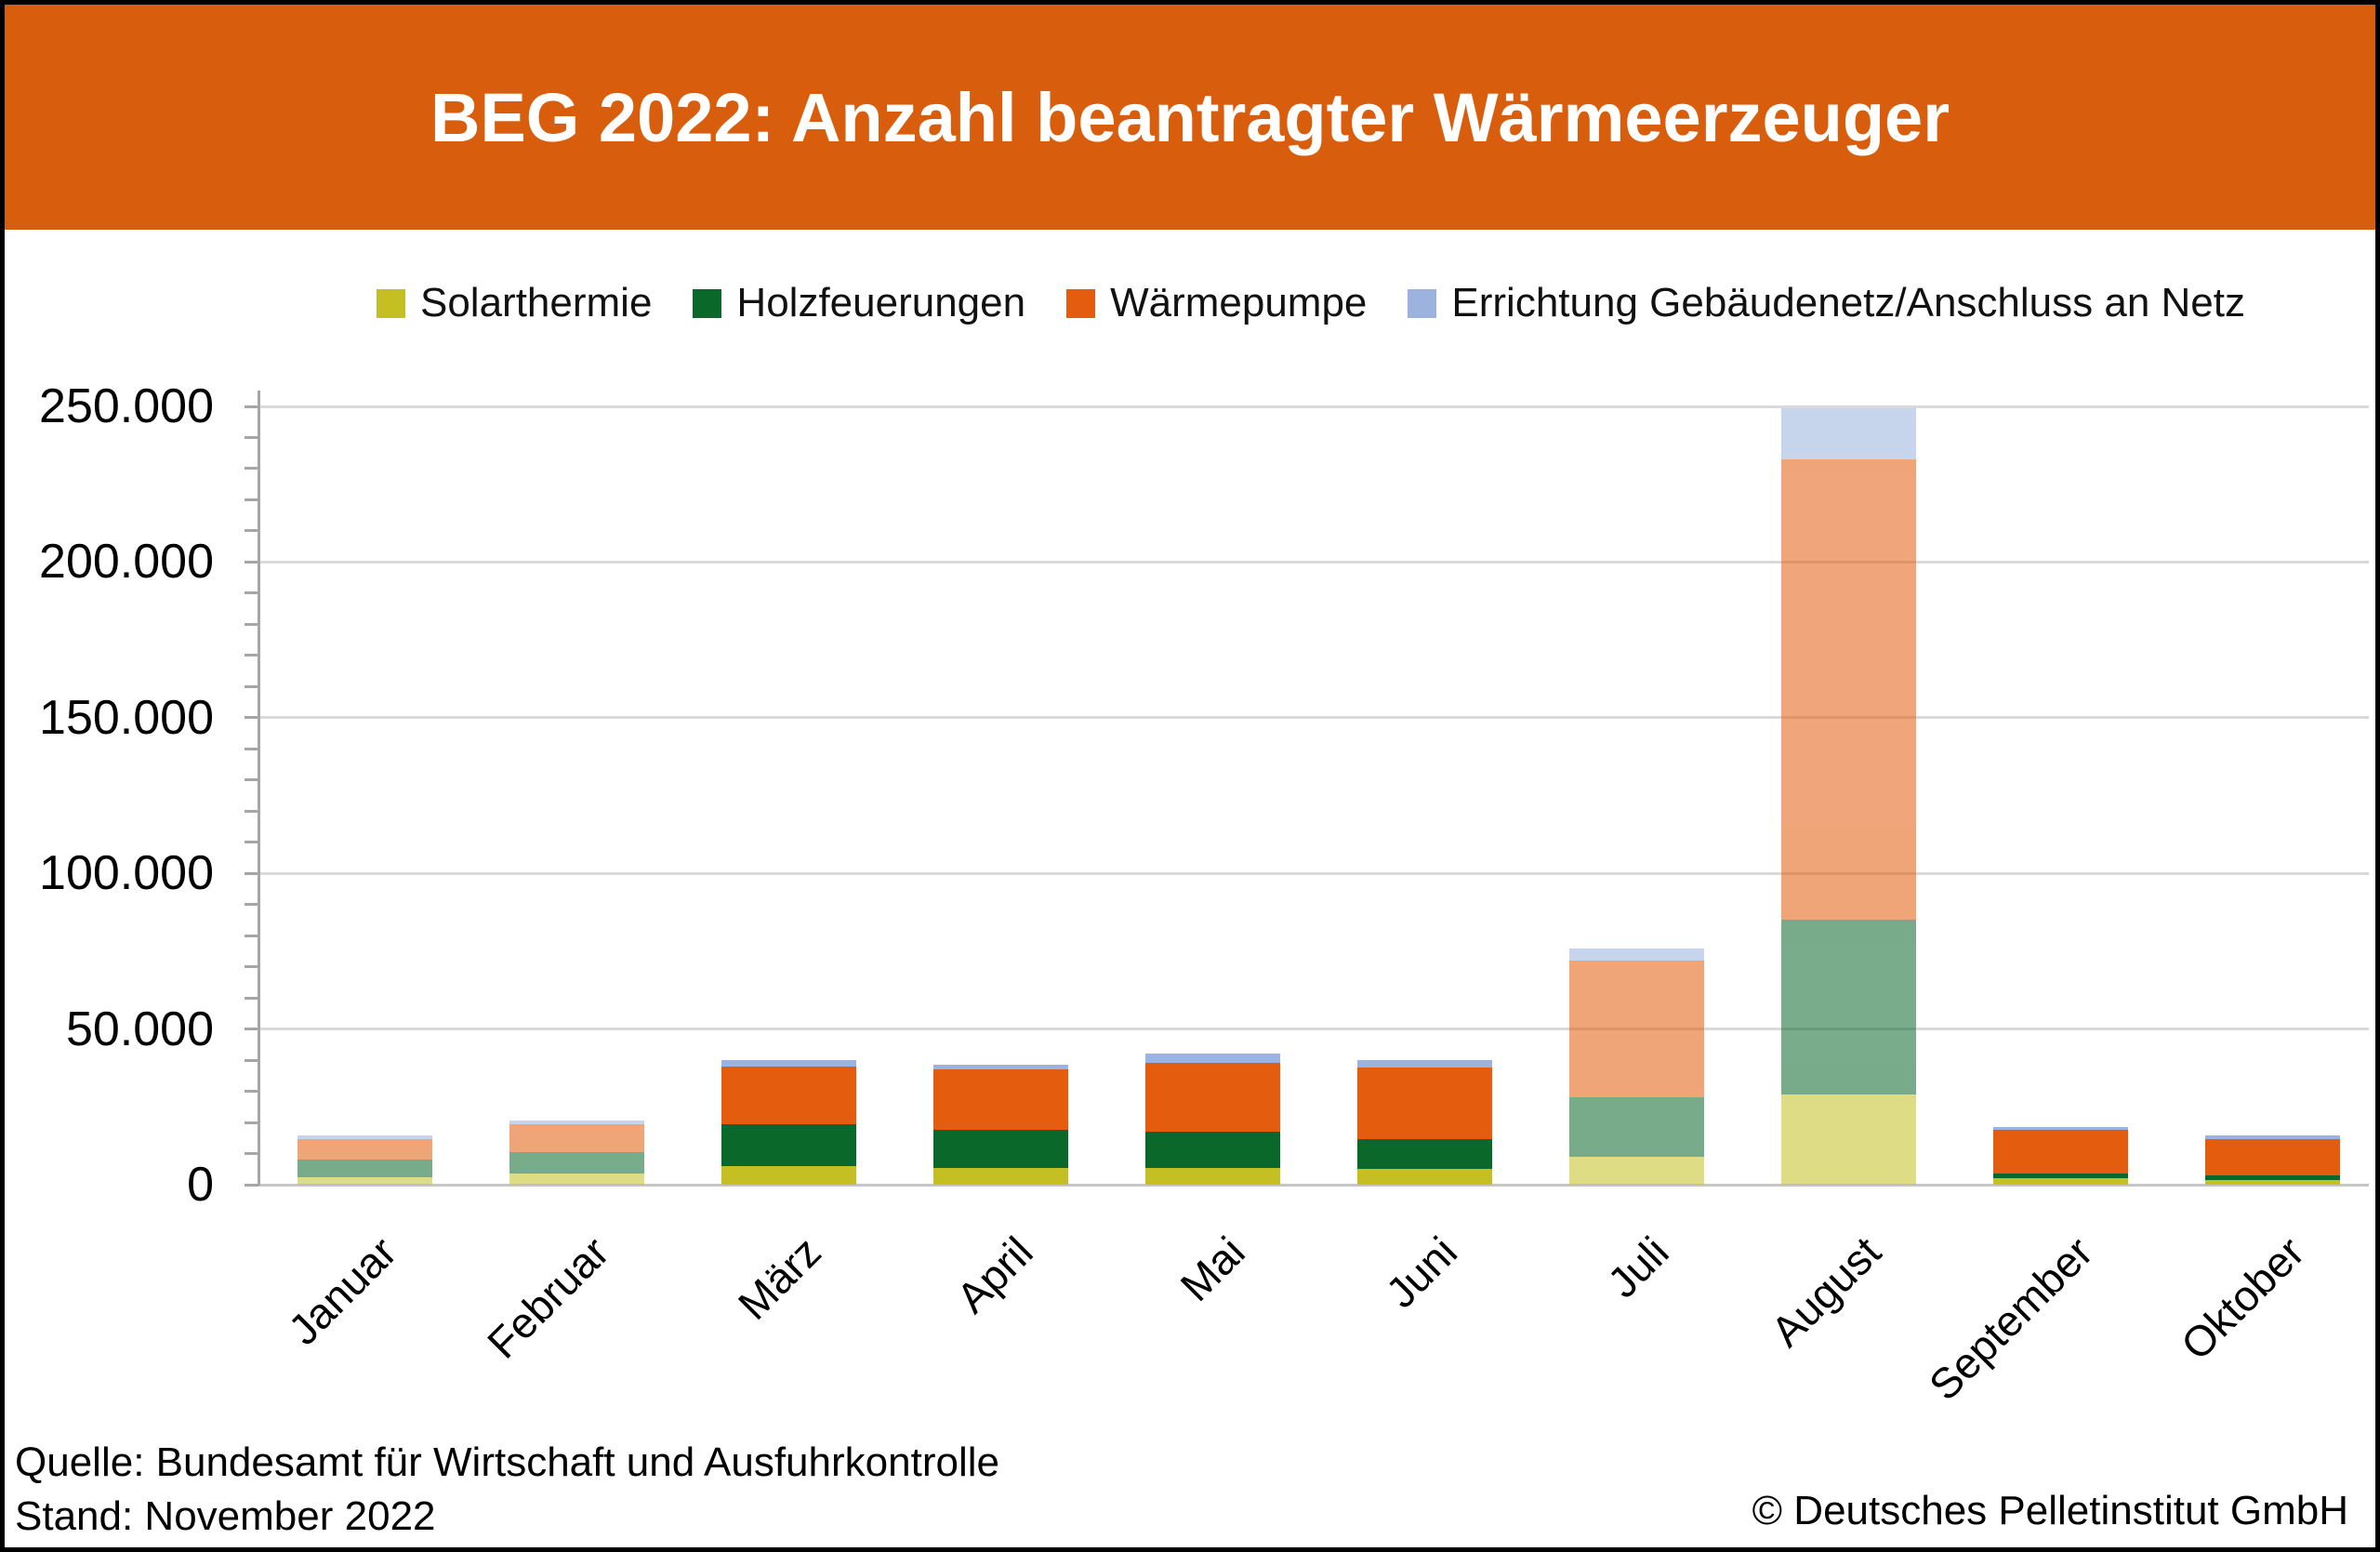 The image size is (2380, 1552). What do you see at coordinates (1239, 302) in the screenshot?
I see `legend-label: Wärmepumpe` at bounding box center [1239, 302].